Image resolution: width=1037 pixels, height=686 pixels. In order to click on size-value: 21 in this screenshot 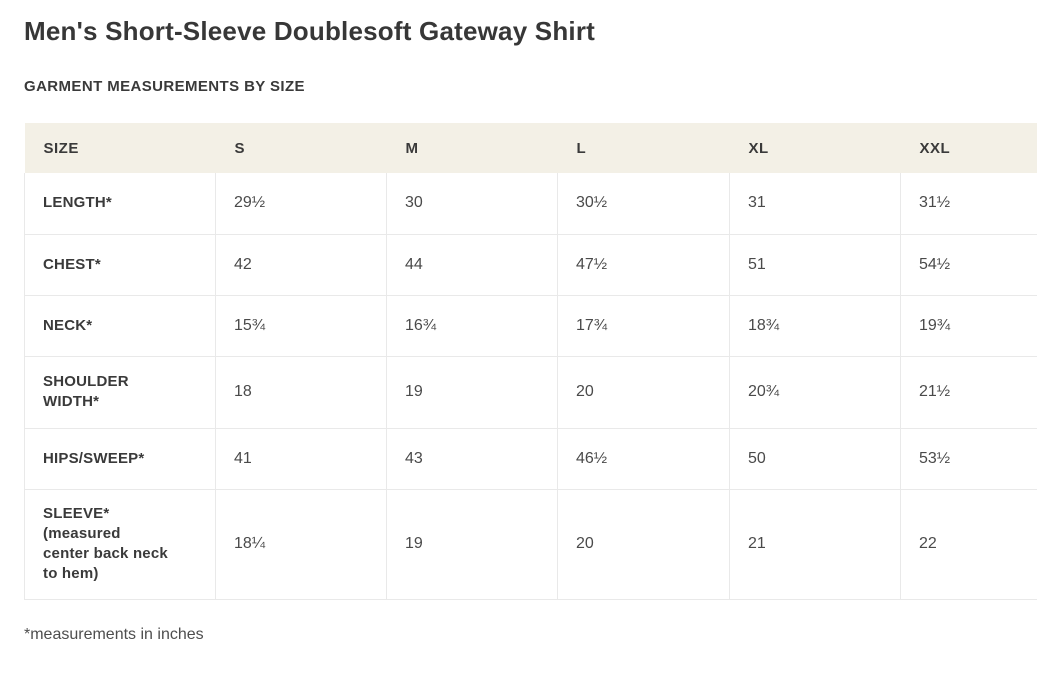, I will do `click(815, 544)`.